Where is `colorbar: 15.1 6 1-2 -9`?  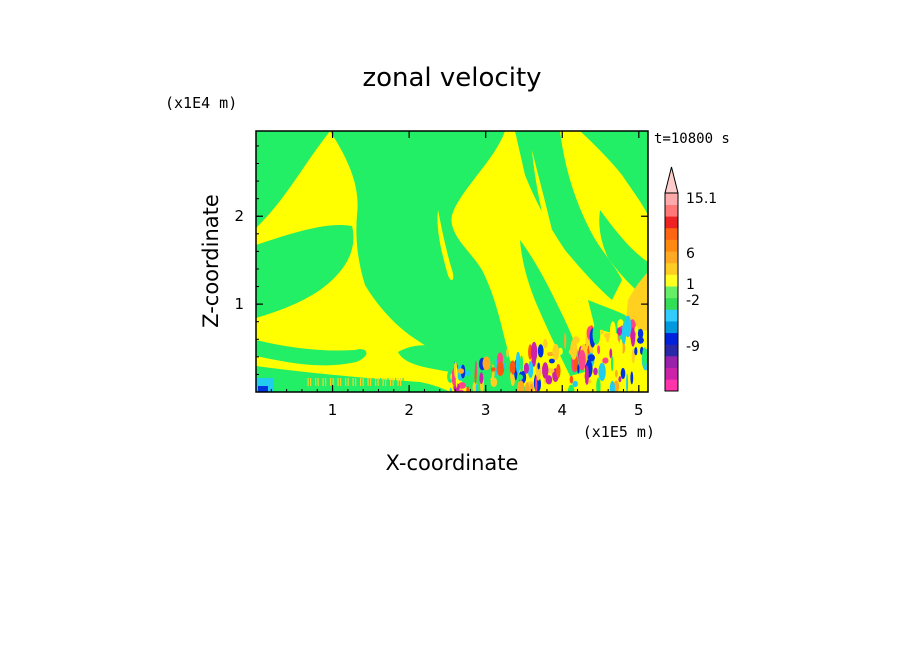
colorbar: 15.1 6 1-2 -9 is located at coordinates (690, 279).